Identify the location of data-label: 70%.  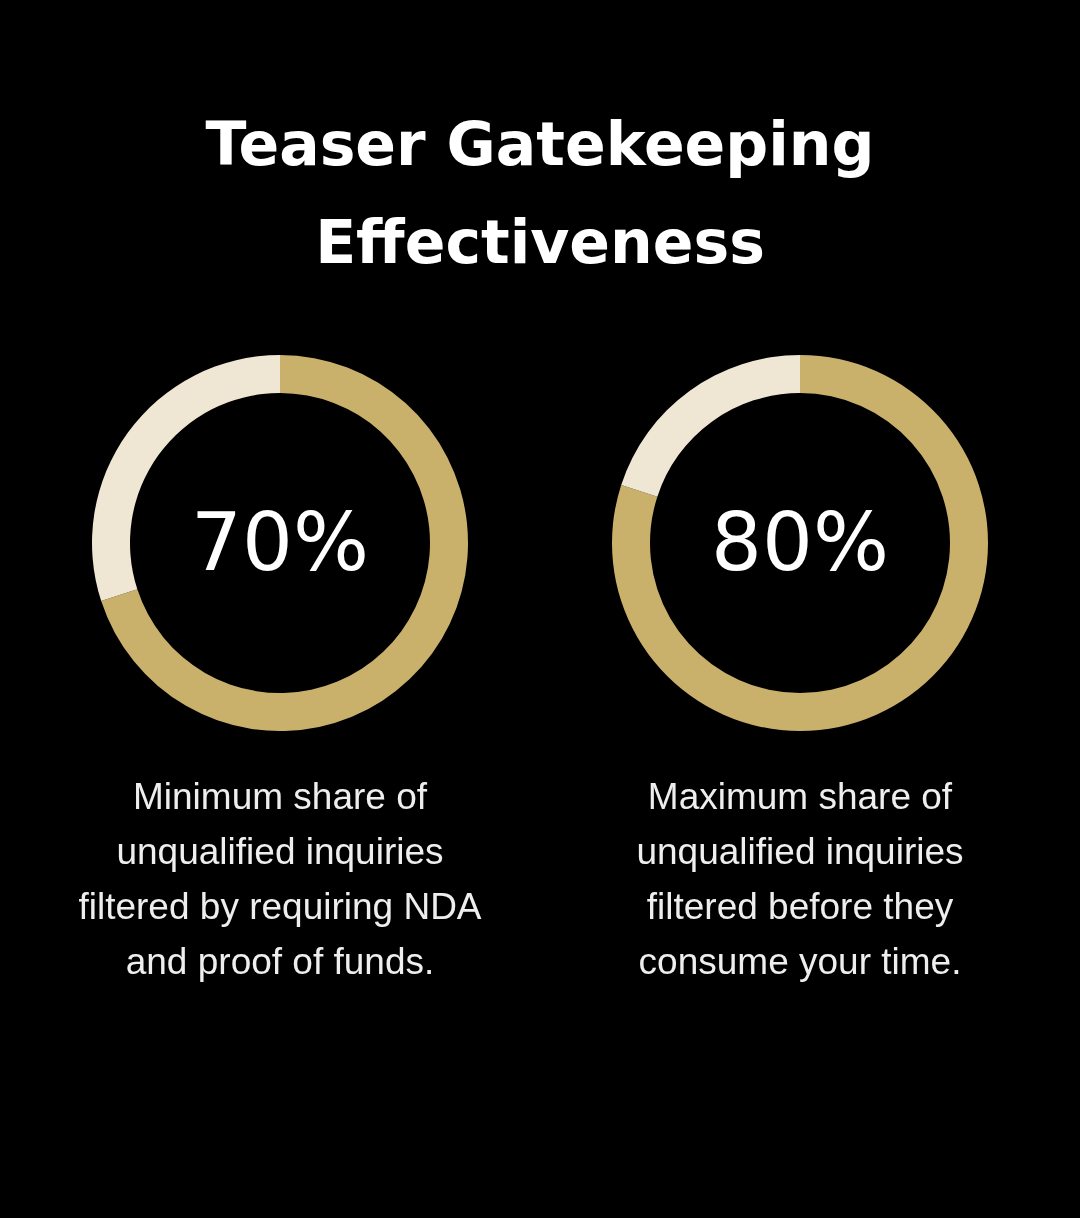
(280, 542).